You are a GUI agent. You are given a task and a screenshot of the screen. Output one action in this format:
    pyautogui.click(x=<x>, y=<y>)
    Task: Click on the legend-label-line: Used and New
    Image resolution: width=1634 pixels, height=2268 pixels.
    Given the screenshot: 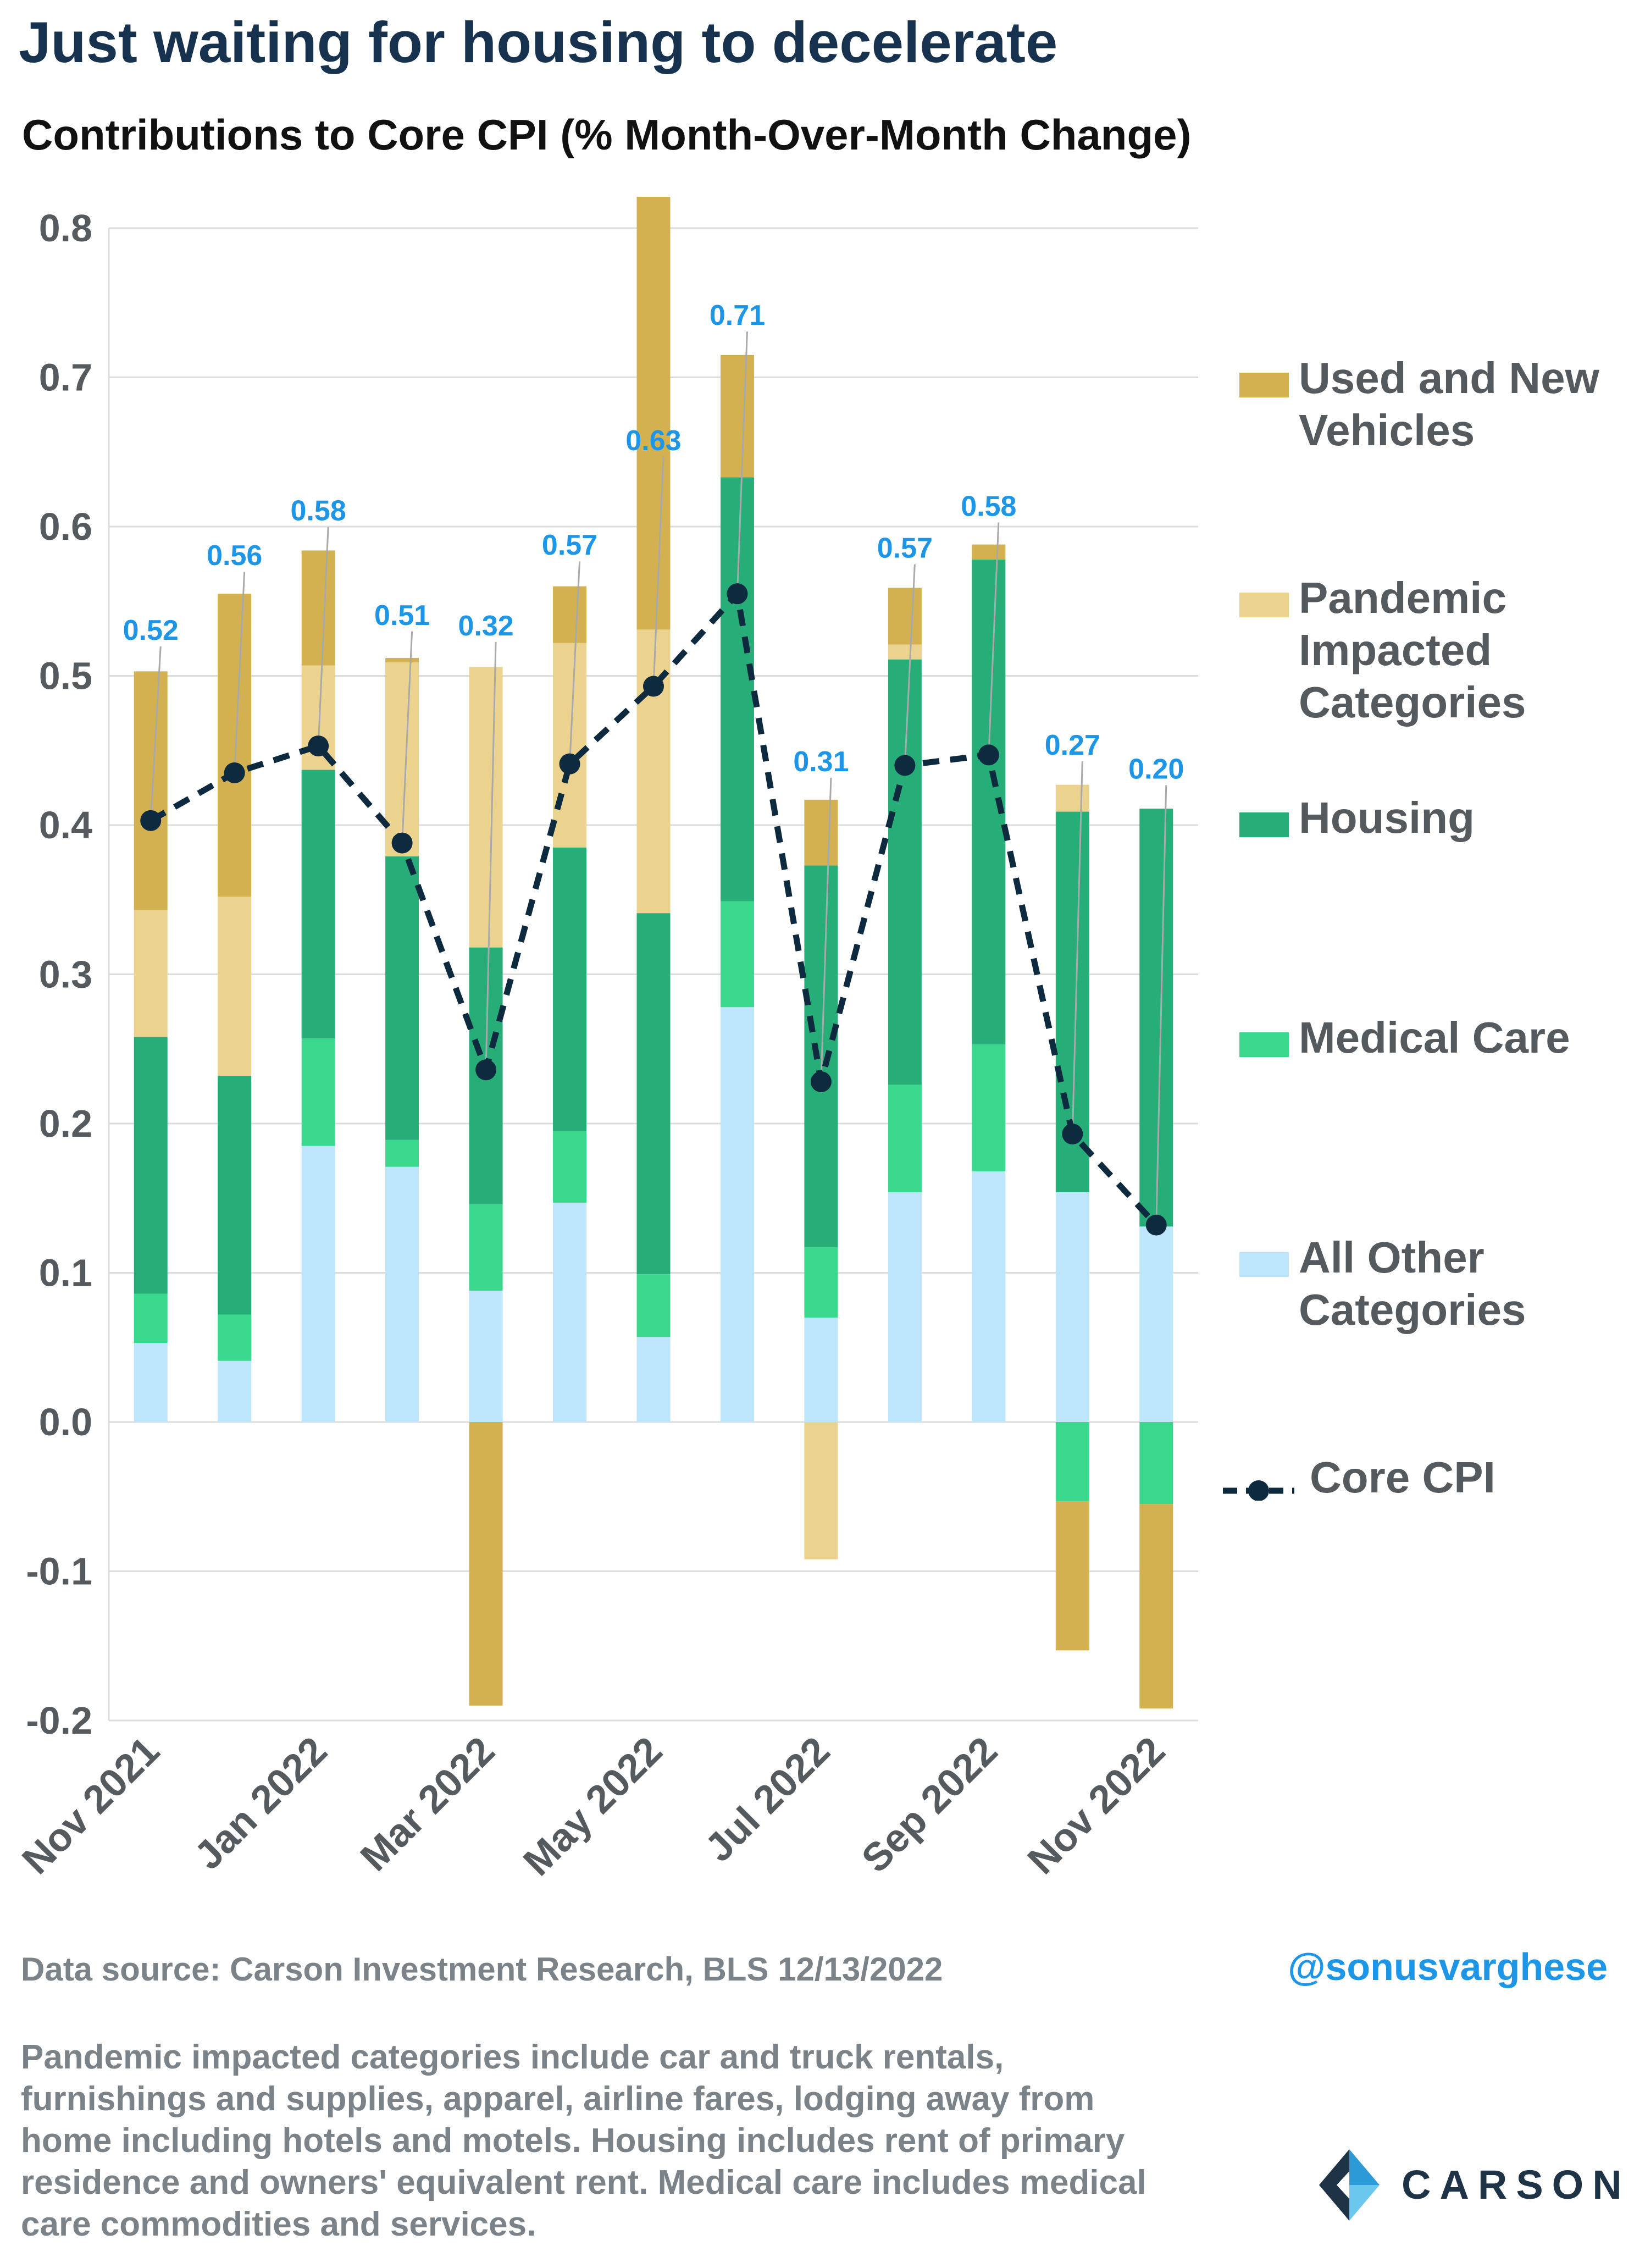 What is the action you would take?
    pyautogui.click(x=1449, y=377)
    